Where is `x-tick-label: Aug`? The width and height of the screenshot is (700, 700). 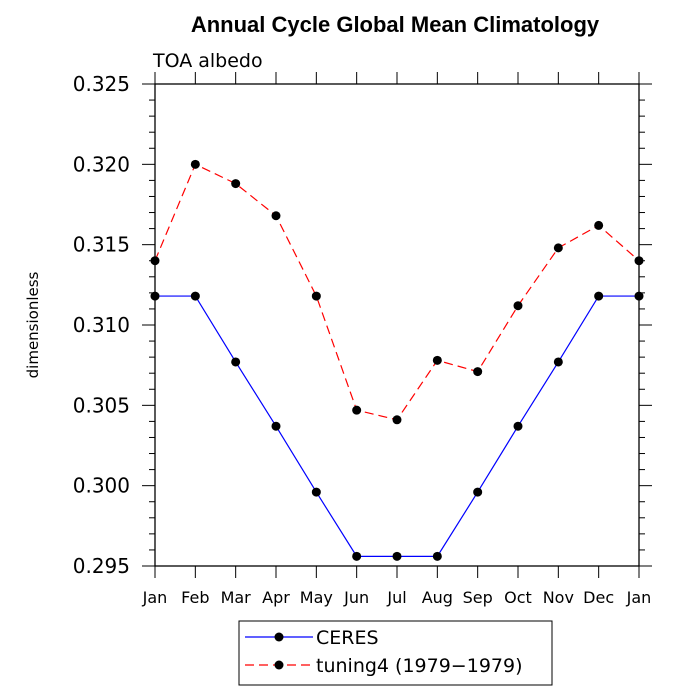 x-tick-label: Aug is located at coordinates (437, 597).